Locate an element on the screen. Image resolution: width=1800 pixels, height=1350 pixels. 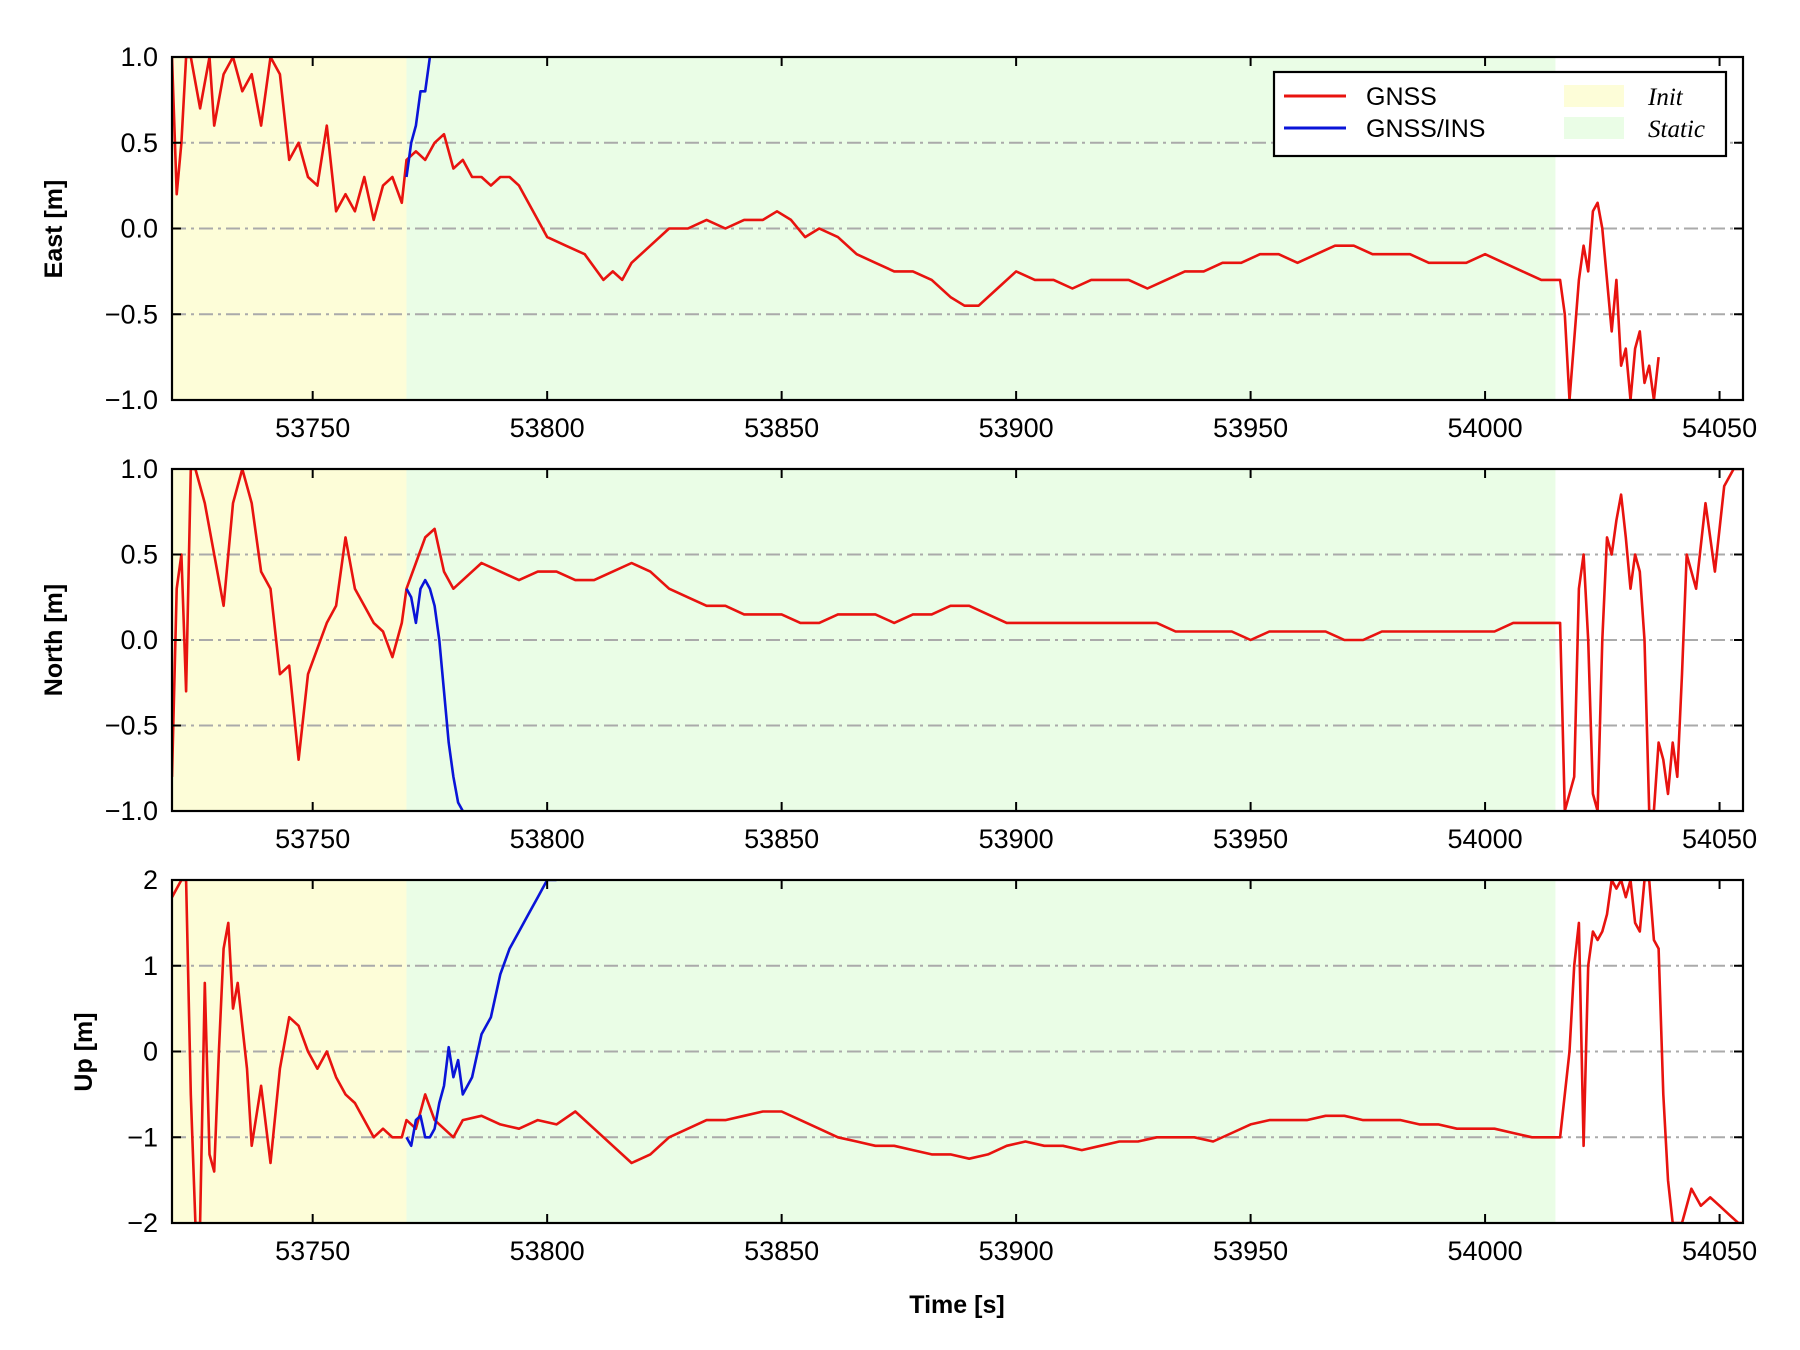
up-y-tick-label: −2 is located at coordinates (142, 1223).